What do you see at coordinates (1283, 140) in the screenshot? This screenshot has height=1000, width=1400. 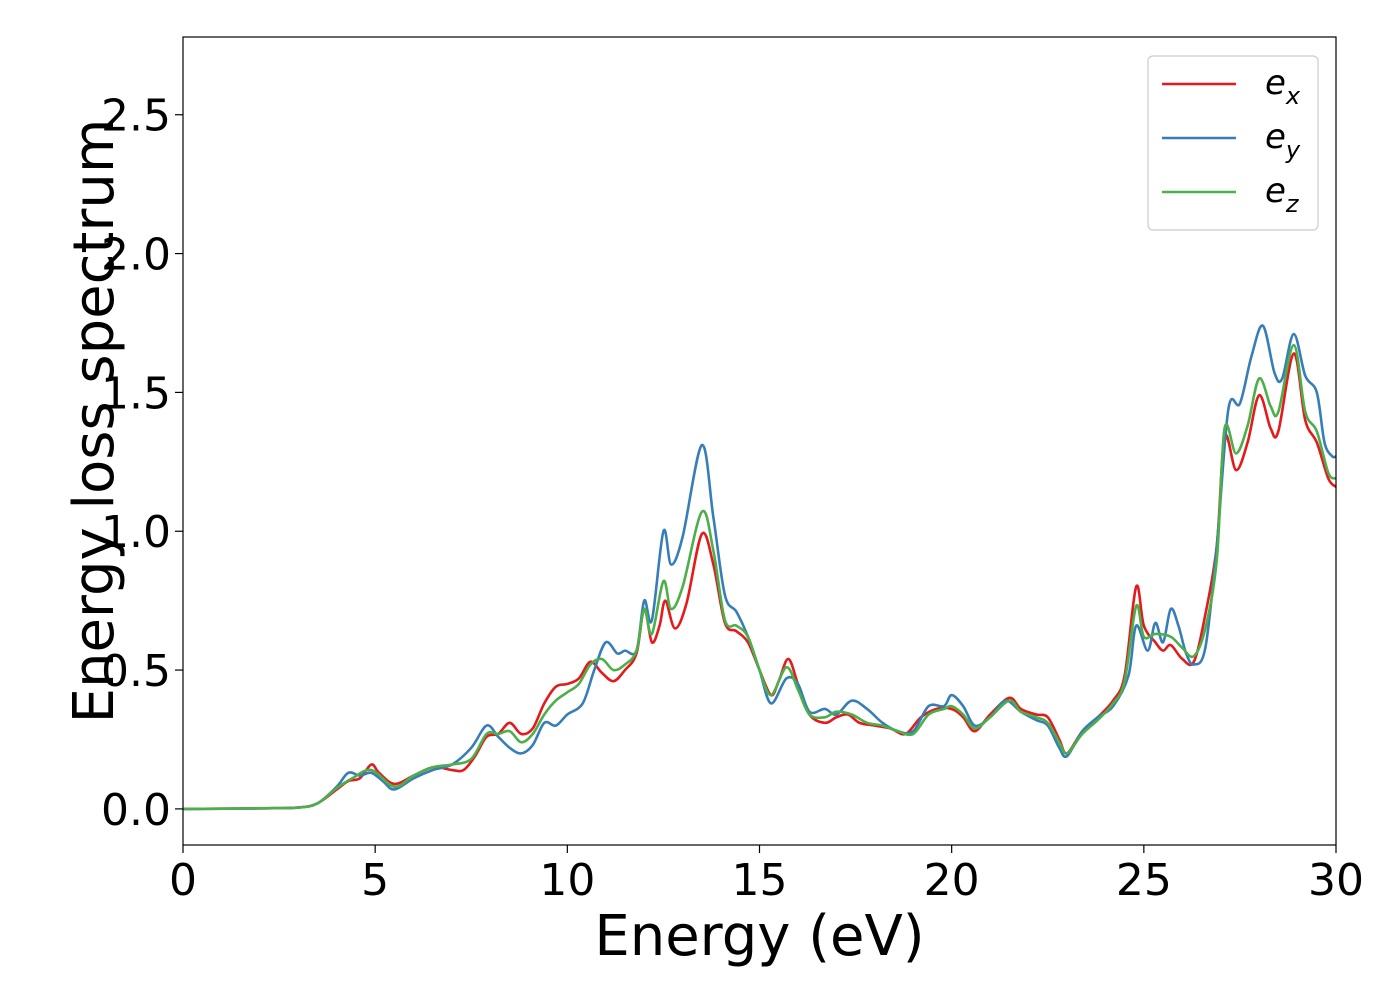 I see `legend-label-y: ey` at bounding box center [1283, 140].